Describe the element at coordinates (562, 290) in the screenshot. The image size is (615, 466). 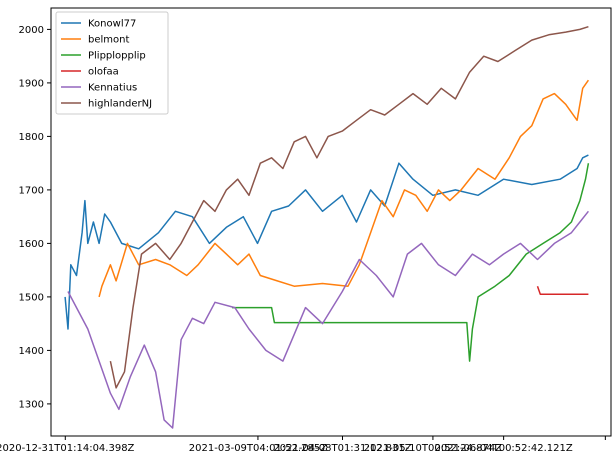
I see `series-line-olofaa` at that location.